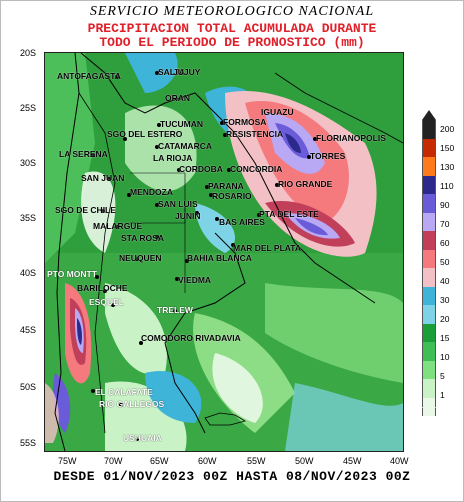 The width and height of the screenshot is (464, 502). What do you see at coordinates (352, 461) in the screenshot?
I see `lon-label-45w: 45W` at bounding box center [352, 461].